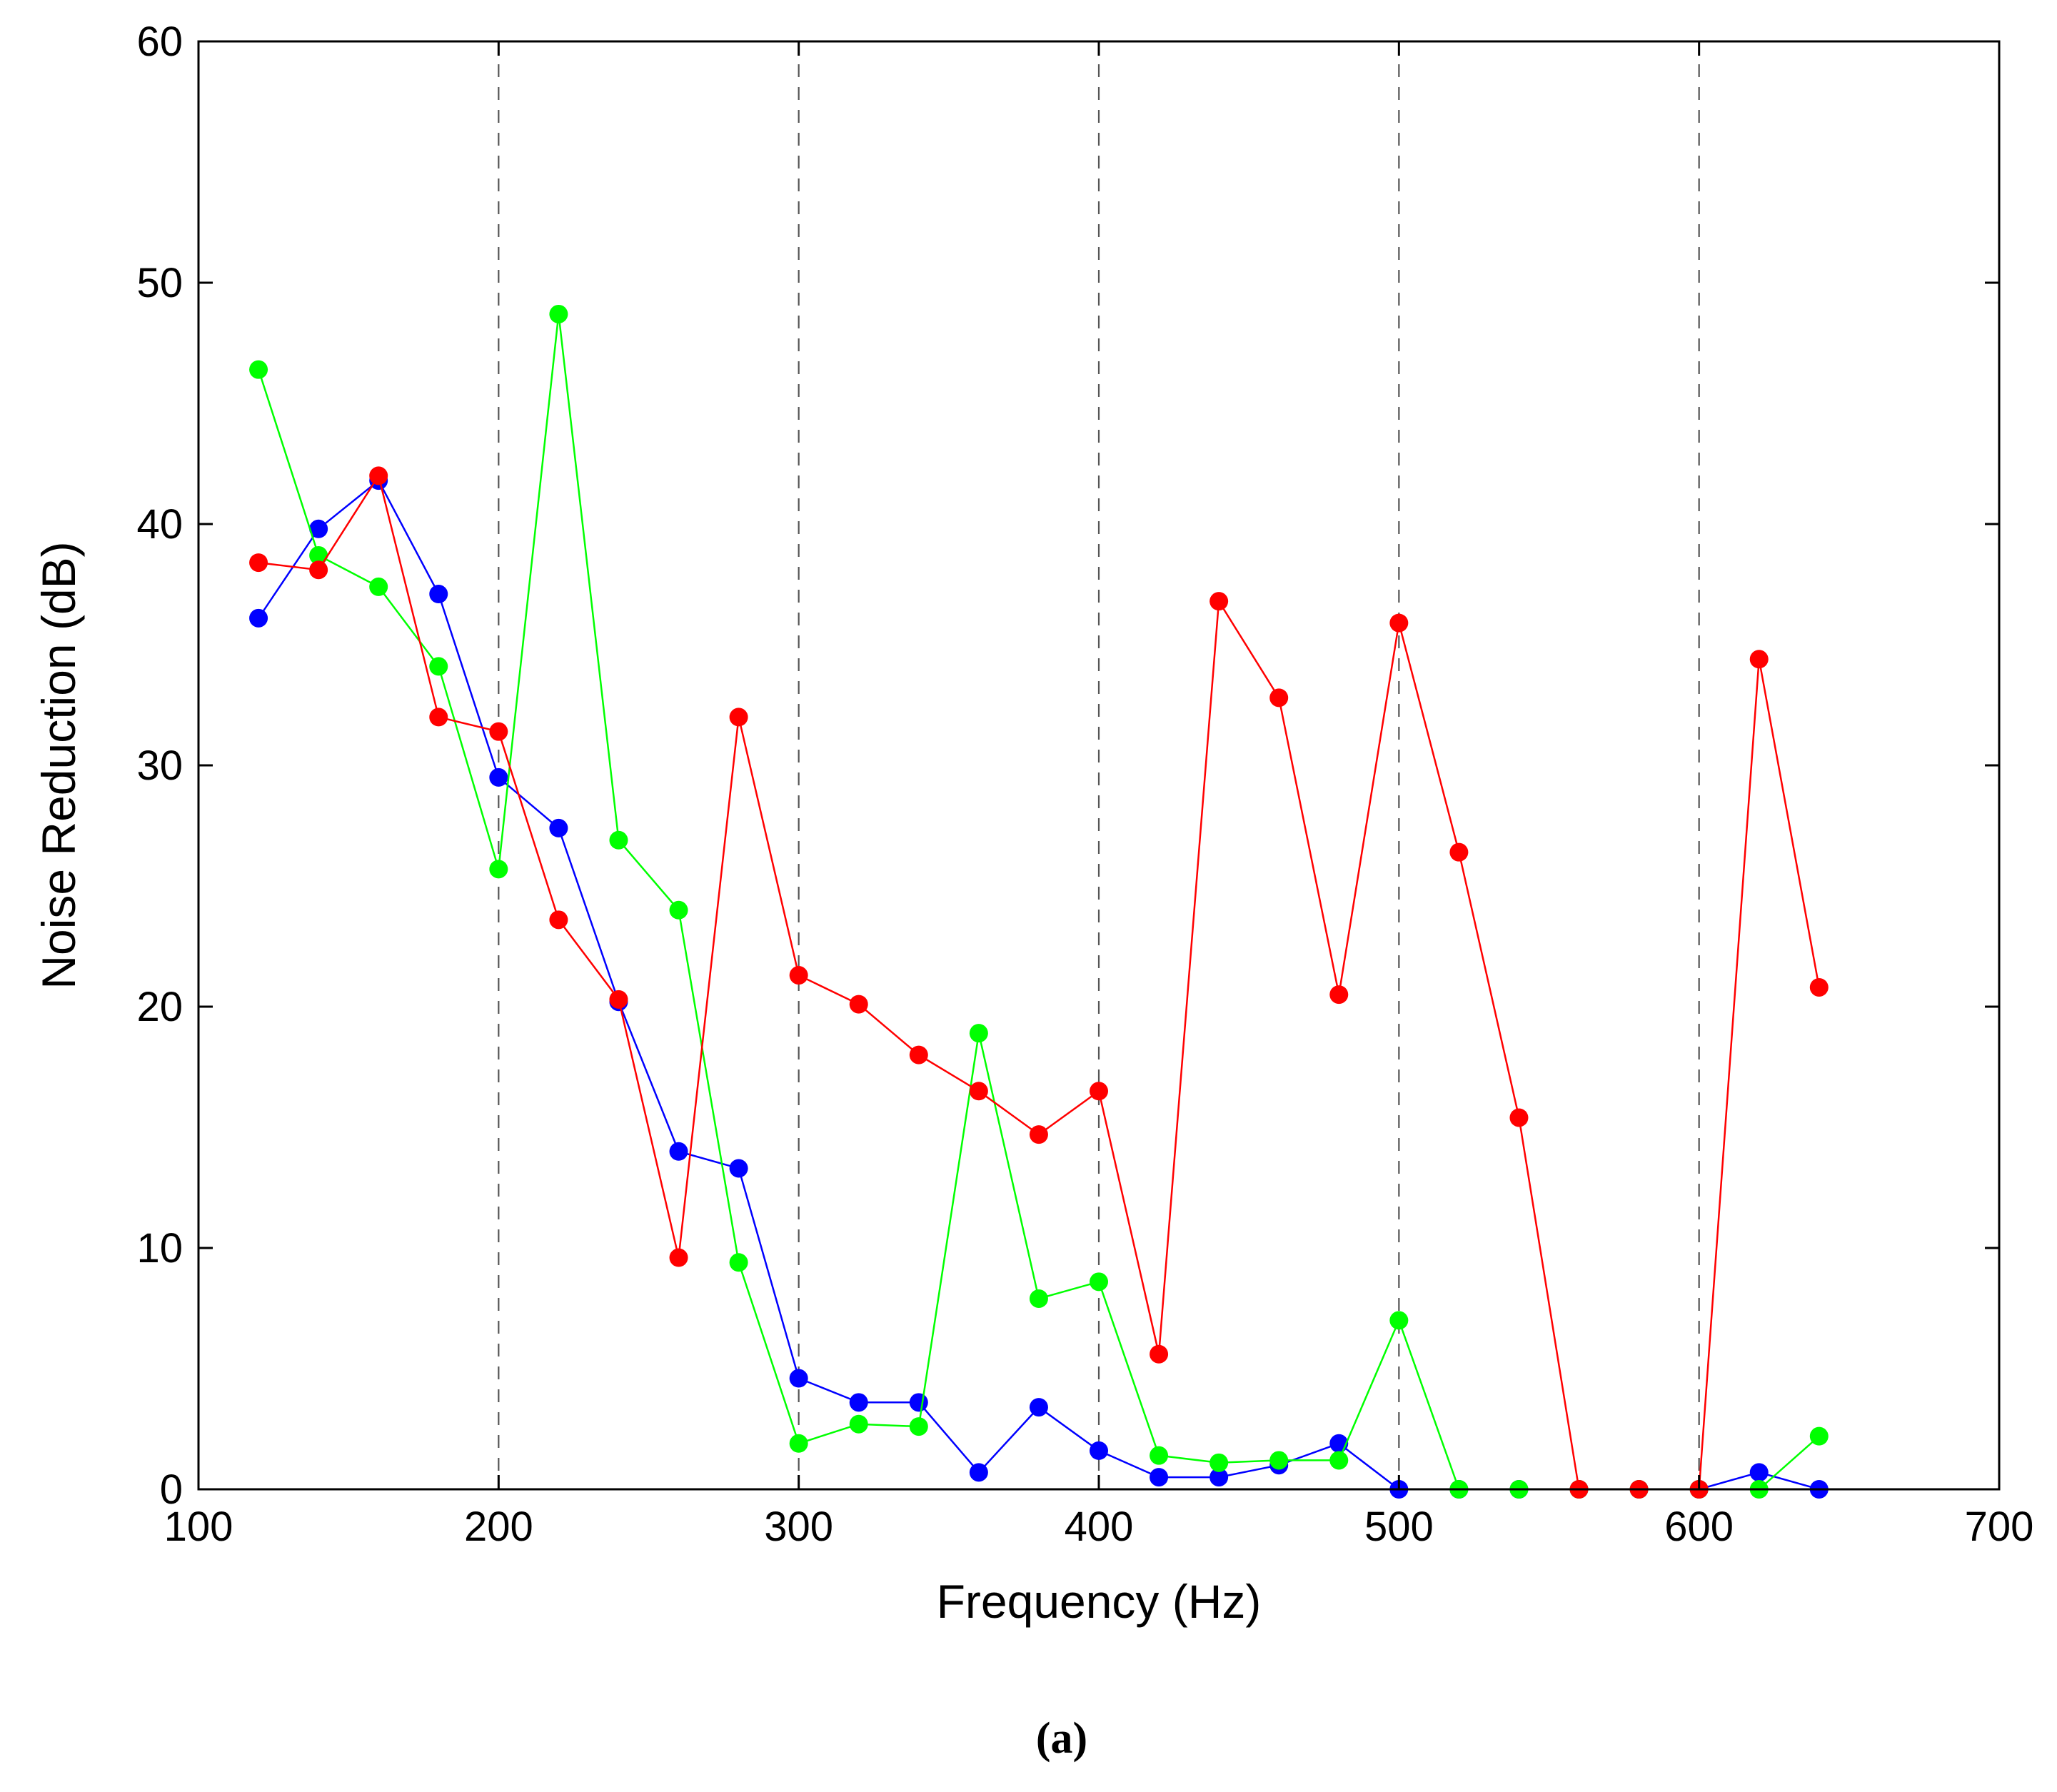 The height and width of the screenshot is (1792, 2057). What do you see at coordinates (198, 1527) in the screenshot?
I see `x-tick-label: 100` at bounding box center [198, 1527].